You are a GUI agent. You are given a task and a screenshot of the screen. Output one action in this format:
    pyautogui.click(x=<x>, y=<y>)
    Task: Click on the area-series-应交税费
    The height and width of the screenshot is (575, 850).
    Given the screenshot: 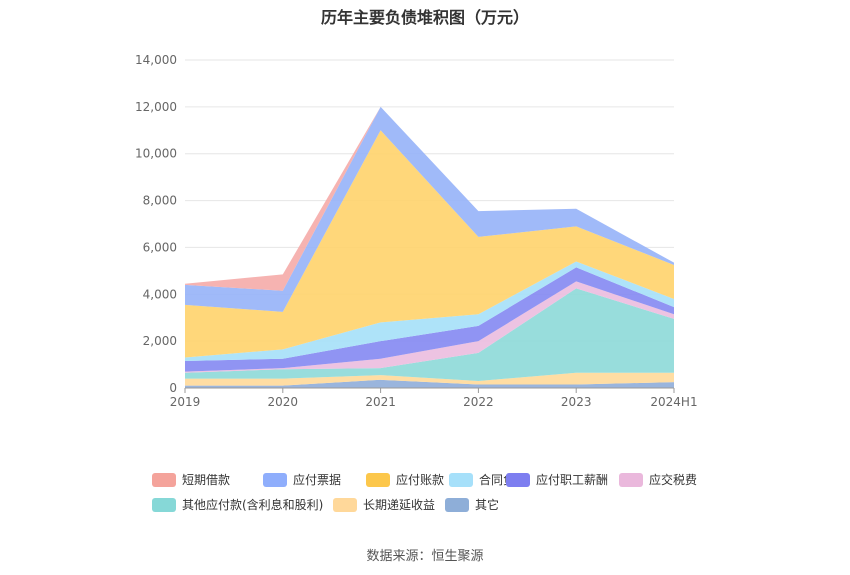 What is the action you would take?
    pyautogui.click(x=429, y=327)
    